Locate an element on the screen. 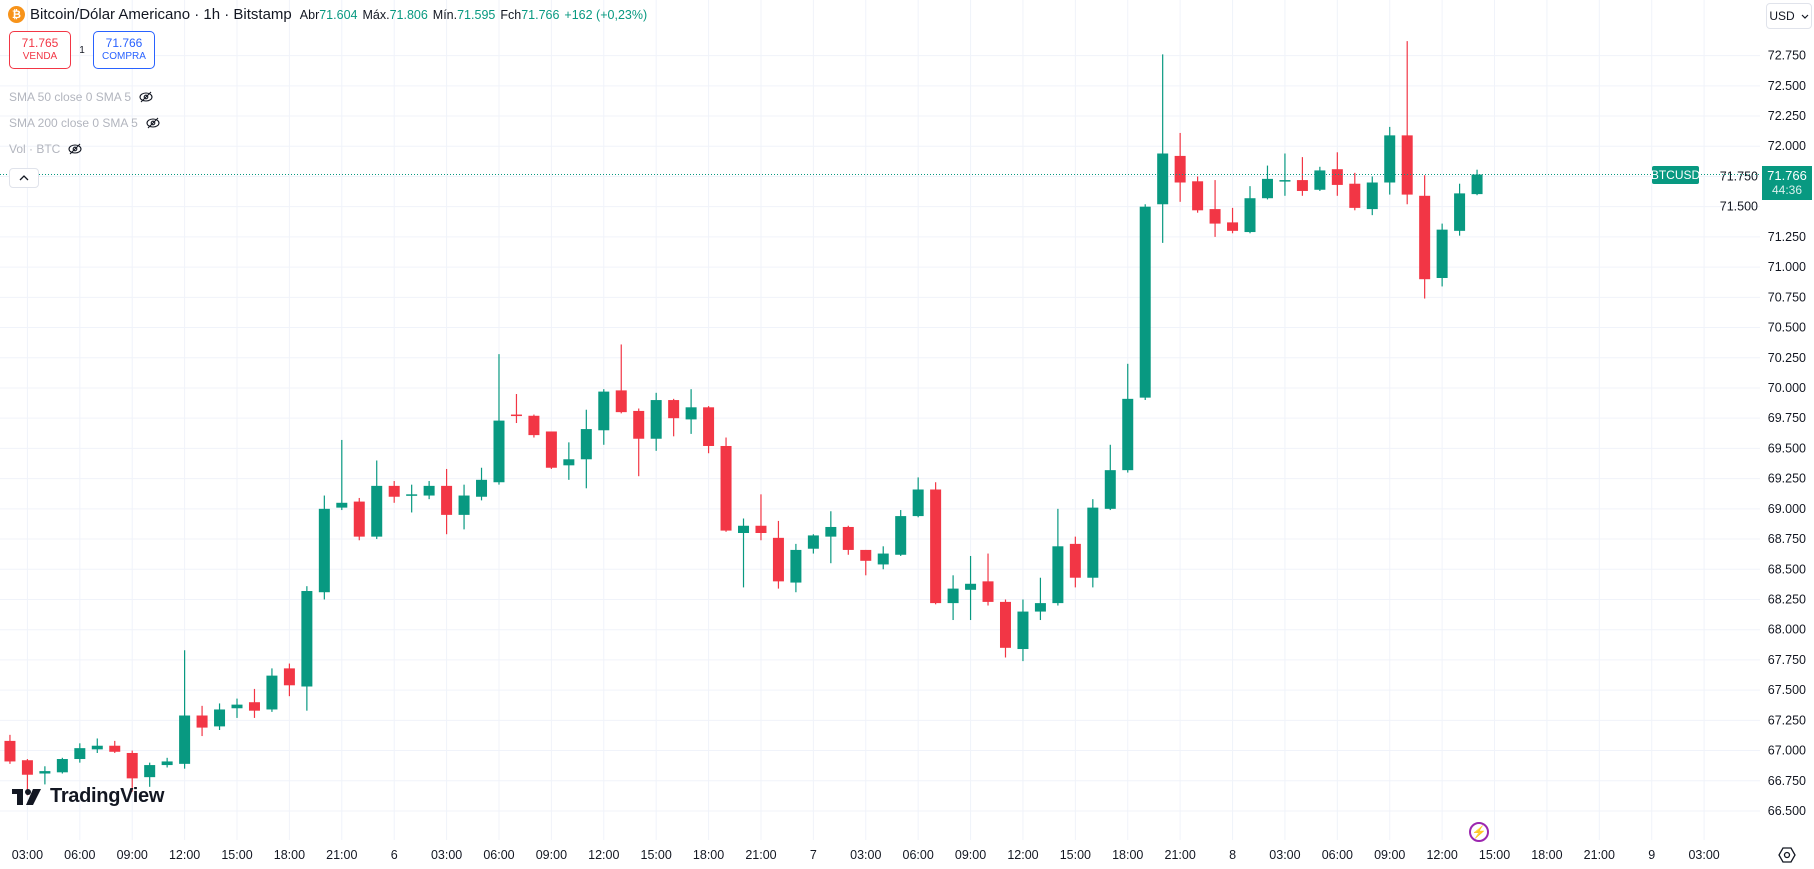 The height and width of the screenshot is (869, 1814). ohlc-high: Máx.71.806 is located at coordinates (395, 14).